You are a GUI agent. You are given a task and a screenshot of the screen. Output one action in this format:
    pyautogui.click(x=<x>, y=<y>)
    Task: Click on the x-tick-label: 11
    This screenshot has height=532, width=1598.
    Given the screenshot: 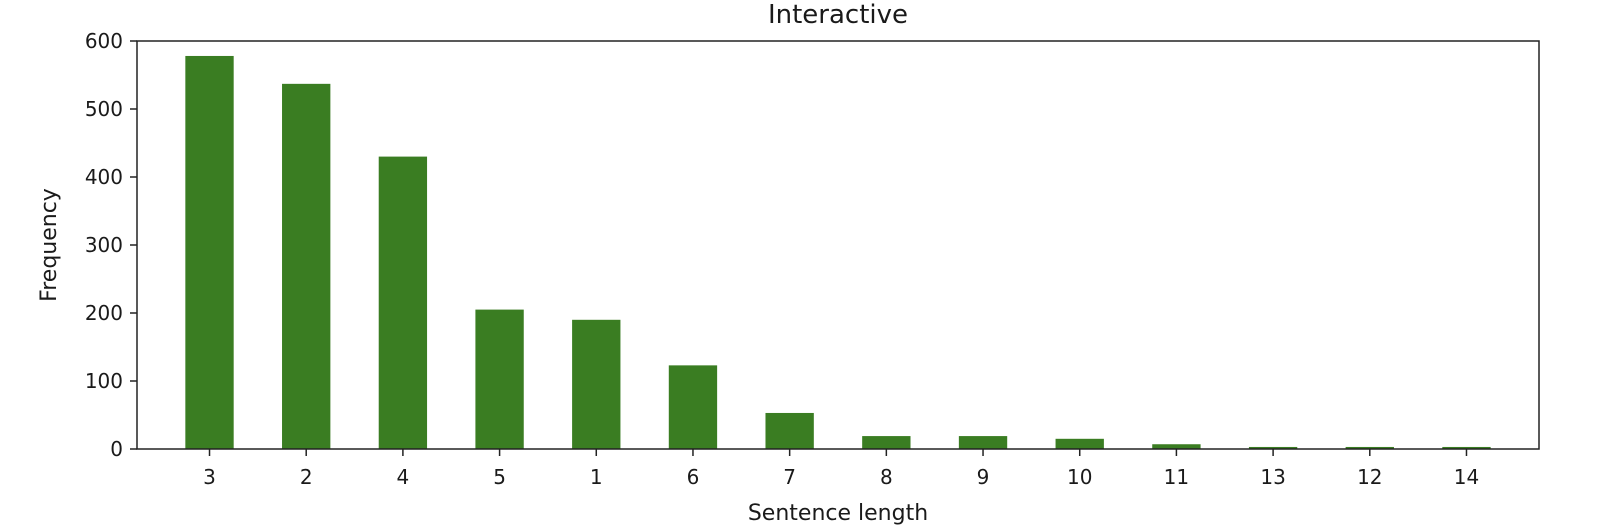 What is the action you would take?
    pyautogui.click(x=1176, y=477)
    